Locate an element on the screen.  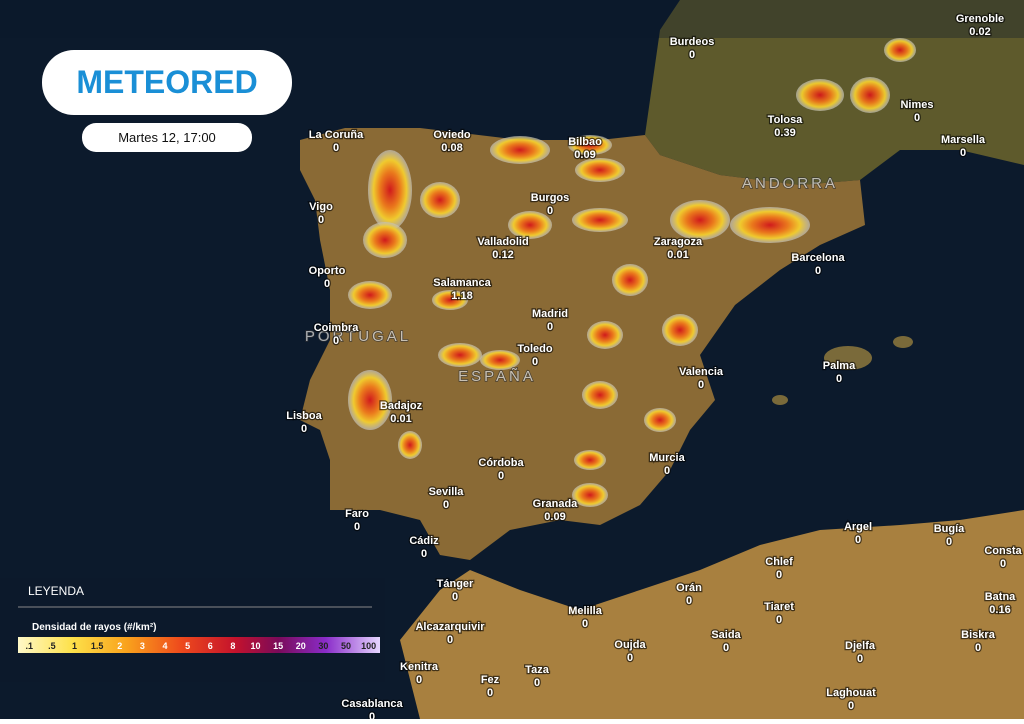
city-name: Saida is located at coordinates (726, 635).